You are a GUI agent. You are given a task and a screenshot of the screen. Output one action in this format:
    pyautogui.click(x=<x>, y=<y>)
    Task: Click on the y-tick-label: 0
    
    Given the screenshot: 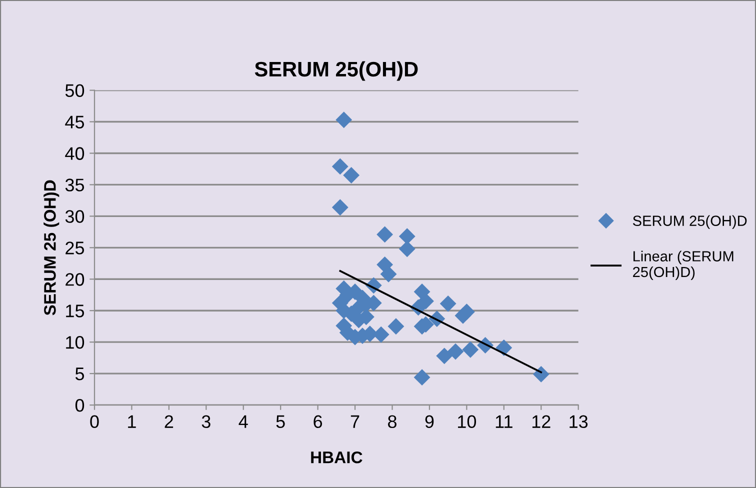 What is the action you would take?
    pyautogui.click(x=79, y=405)
    